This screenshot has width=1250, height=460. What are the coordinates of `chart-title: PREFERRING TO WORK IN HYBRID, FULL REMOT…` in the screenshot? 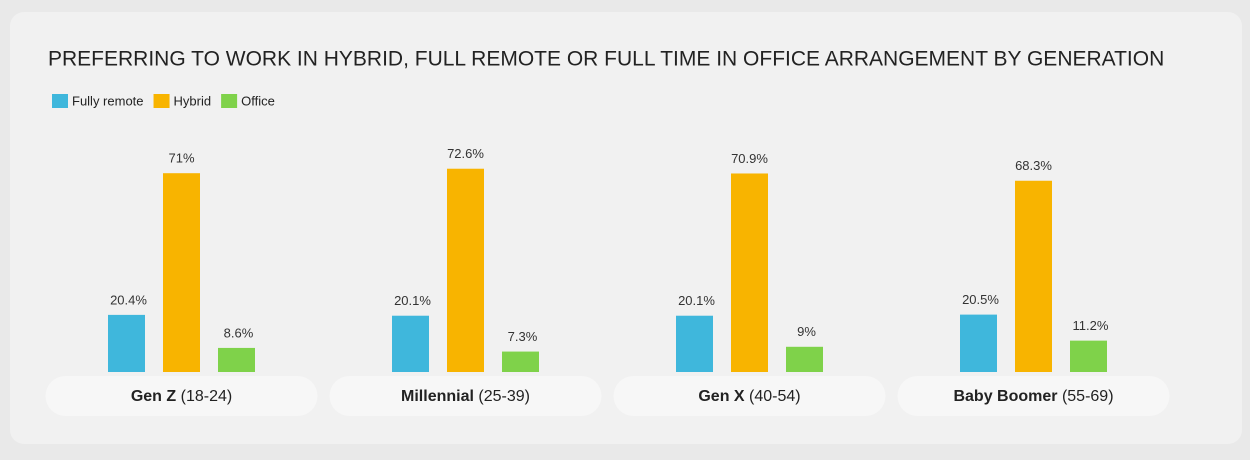 It's located at (606, 59).